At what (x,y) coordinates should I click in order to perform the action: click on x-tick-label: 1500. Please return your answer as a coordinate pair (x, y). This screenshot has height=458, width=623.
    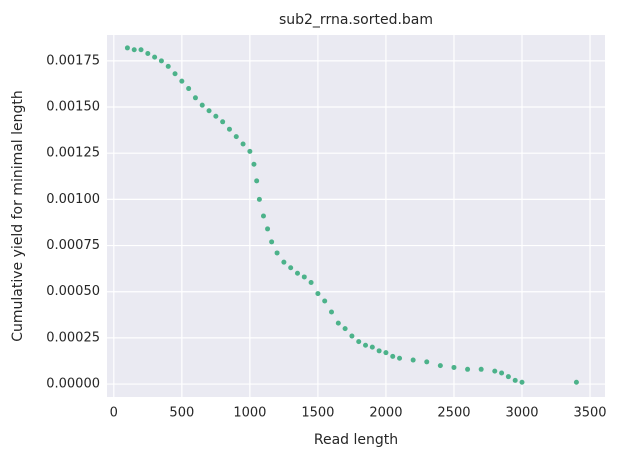
    Looking at the image, I should click on (317, 413).